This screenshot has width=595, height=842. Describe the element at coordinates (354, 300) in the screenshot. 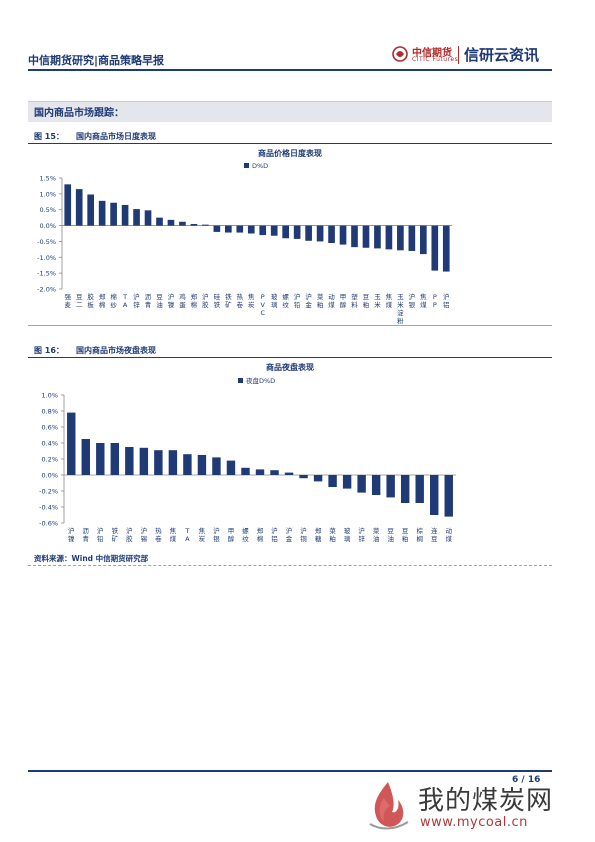

I see `x-tick-label: 塑料` at that location.